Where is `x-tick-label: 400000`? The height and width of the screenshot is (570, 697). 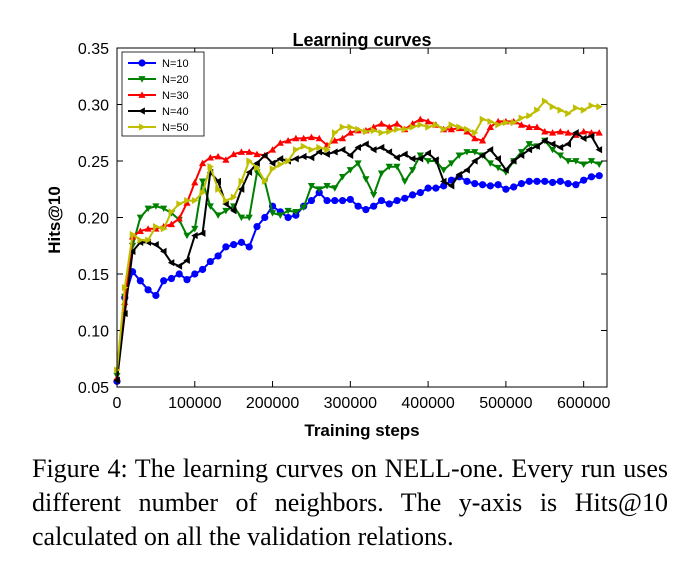 x-tick-label: 400000 is located at coordinates (427, 403).